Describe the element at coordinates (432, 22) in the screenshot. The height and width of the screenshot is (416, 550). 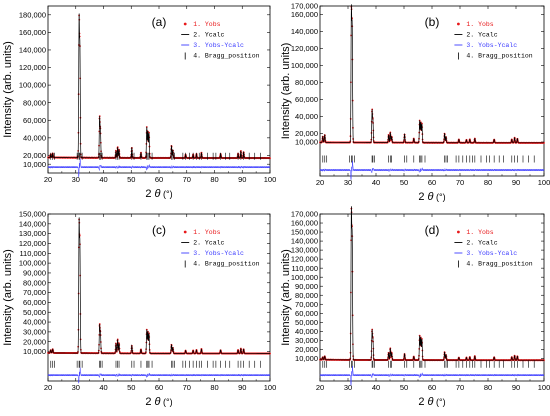
I see `panel-label: (b)` at that location.